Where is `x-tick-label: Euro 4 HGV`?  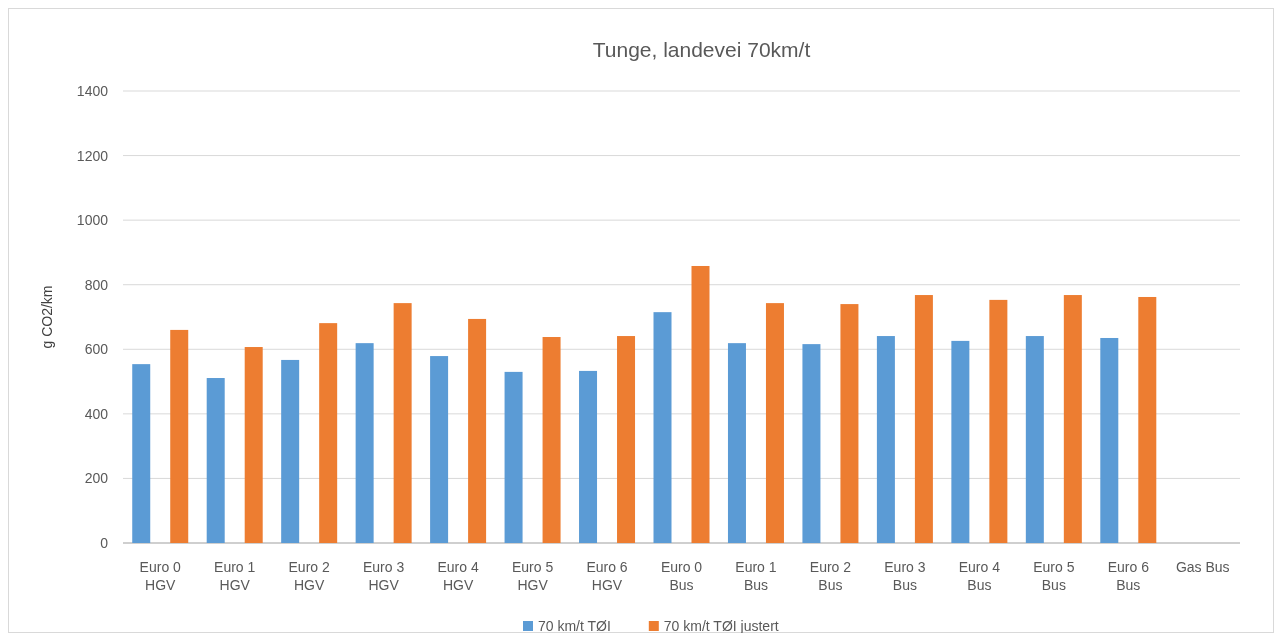 x-tick-label: Euro 4 HGV is located at coordinates (458, 576).